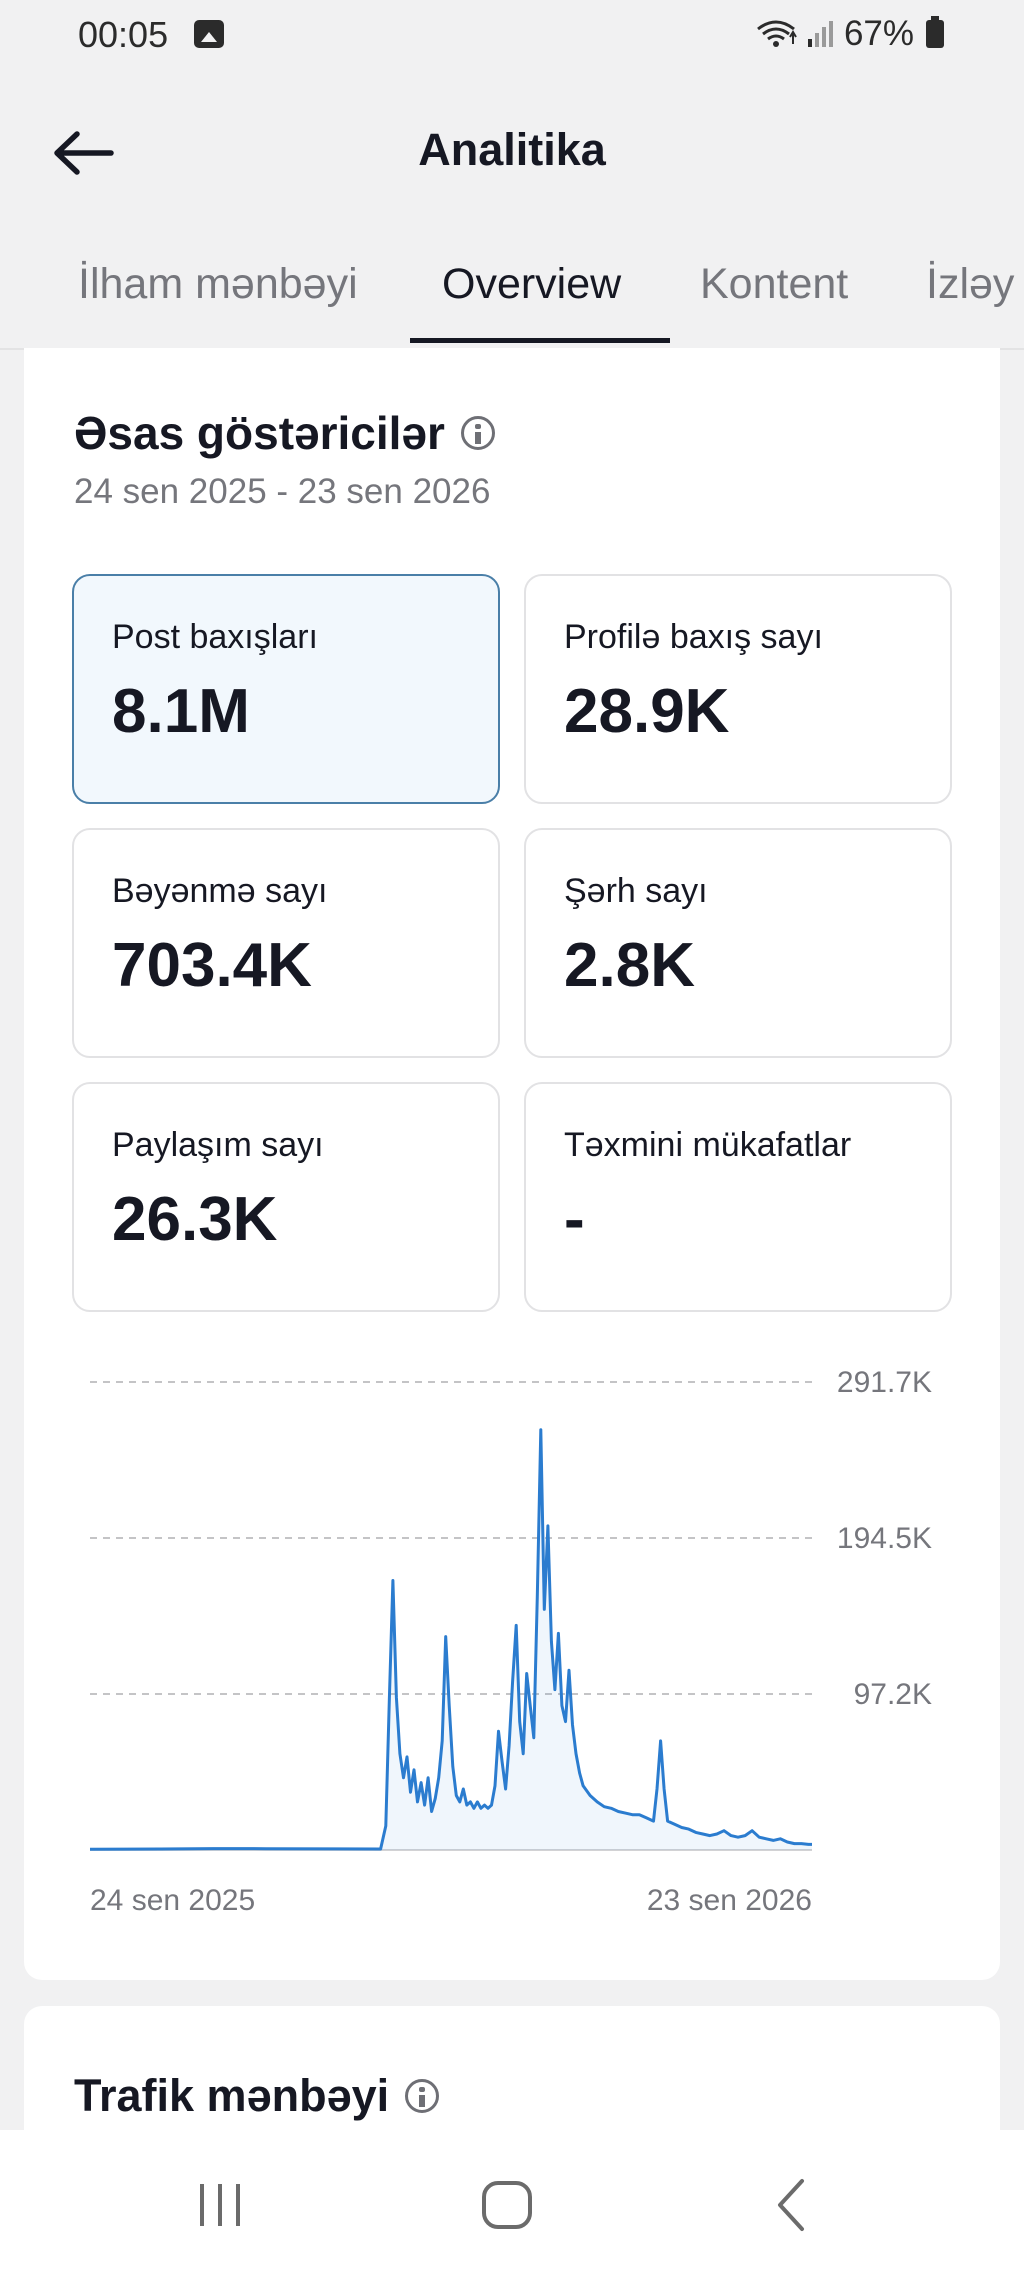 The width and height of the screenshot is (1024, 2276). I want to click on series-area, so click(451, 1639).